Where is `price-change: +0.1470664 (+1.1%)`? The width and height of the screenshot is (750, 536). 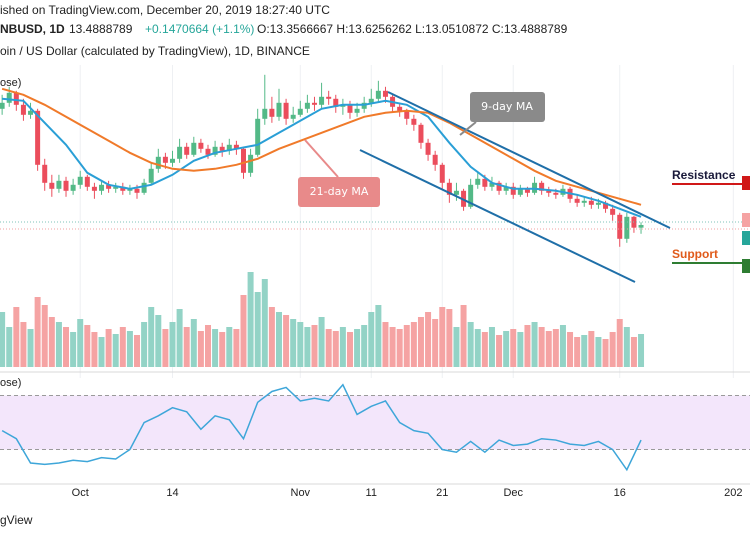 price-change: +0.1470664 (+1.1%) is located at coordinates (199, 29).